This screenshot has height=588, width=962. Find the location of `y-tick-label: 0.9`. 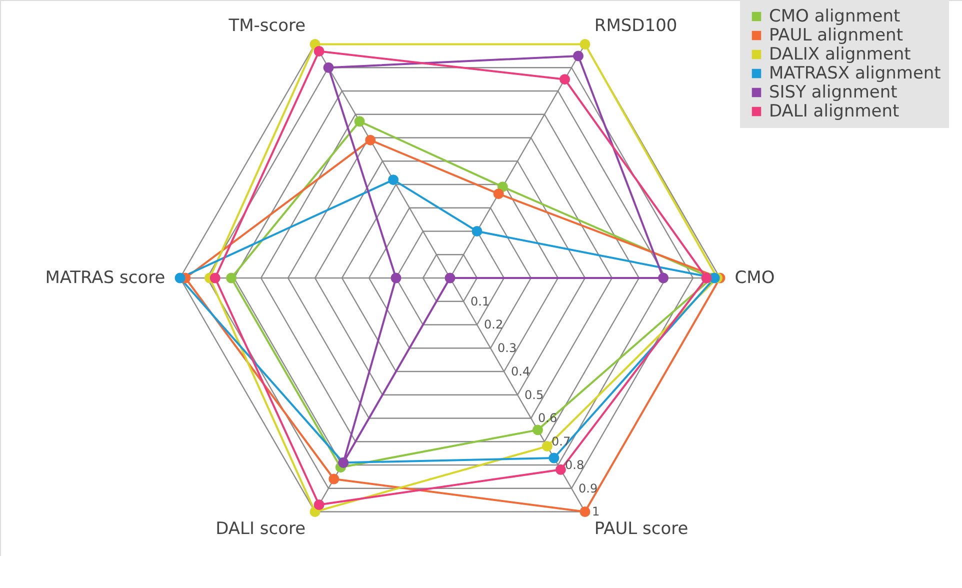

y-tick-label: 0.9 is located at coordinates (588, 488).